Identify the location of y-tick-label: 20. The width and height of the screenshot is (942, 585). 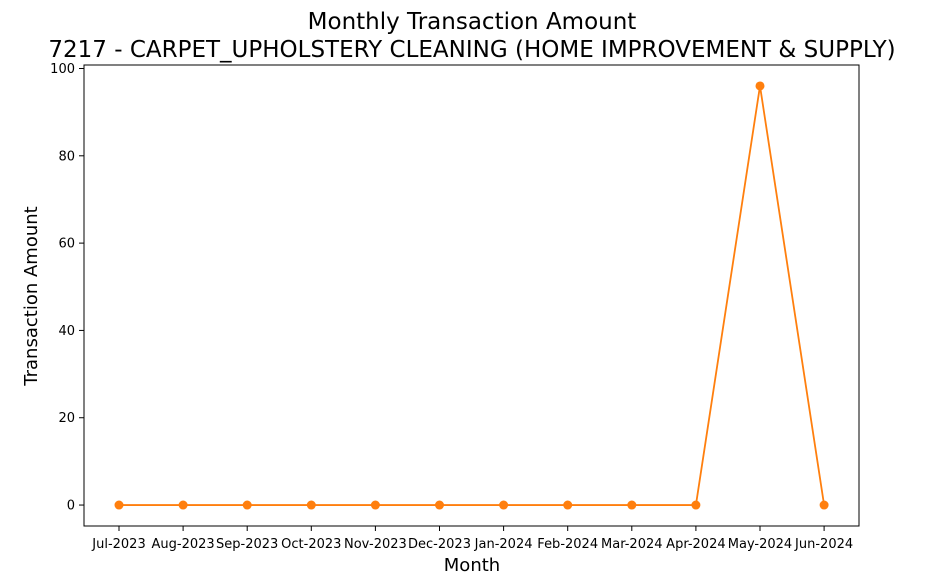
(66, 418).